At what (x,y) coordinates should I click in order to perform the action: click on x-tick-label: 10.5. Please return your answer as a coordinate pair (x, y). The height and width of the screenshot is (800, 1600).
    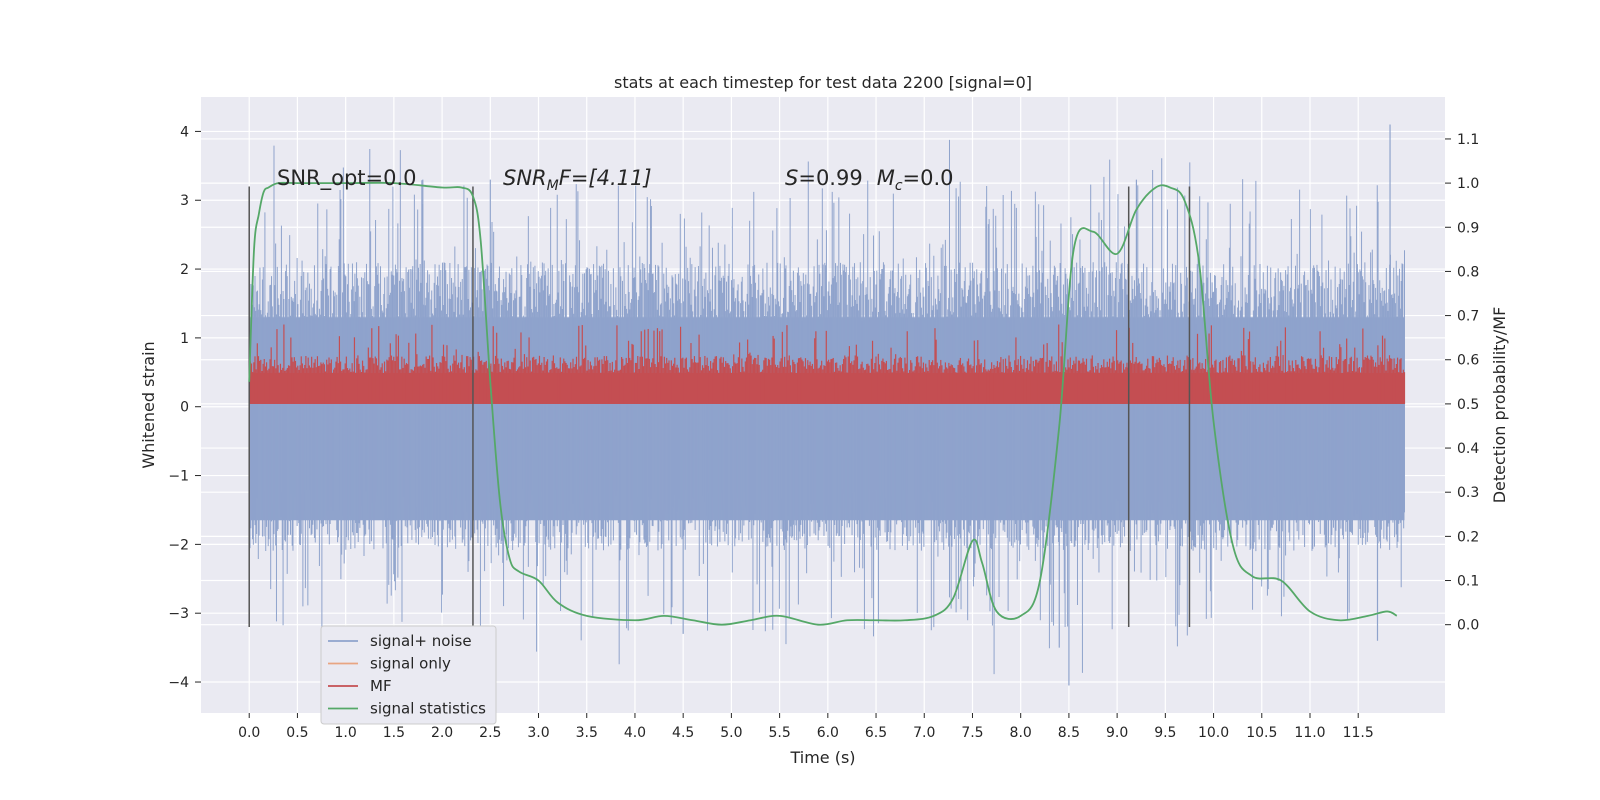
    Looking at the image, I should click on (1261, 733).